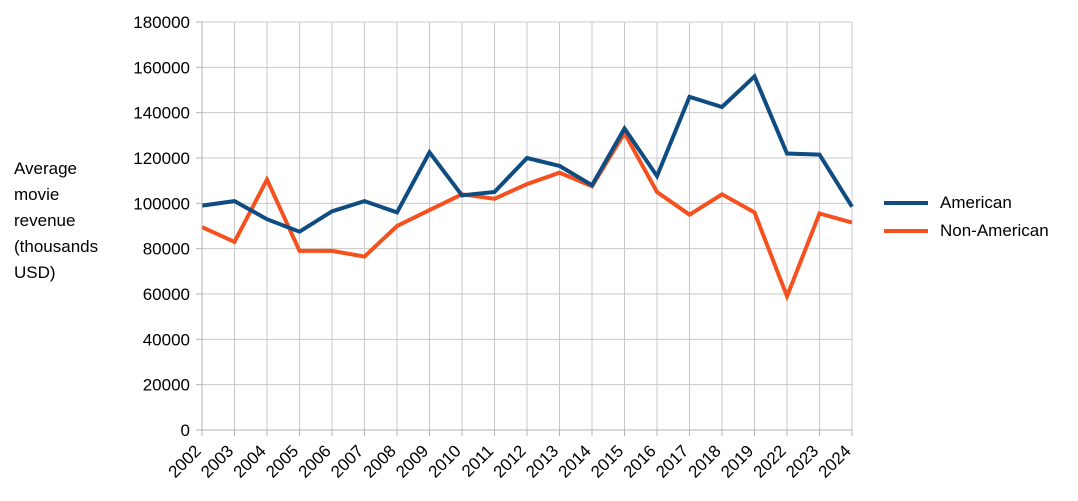 This screenshot has width=1078, height=501. Describe the element at coordinates (315, 461) in the screenshot. I see `x-tick-label: 2006` at that location.